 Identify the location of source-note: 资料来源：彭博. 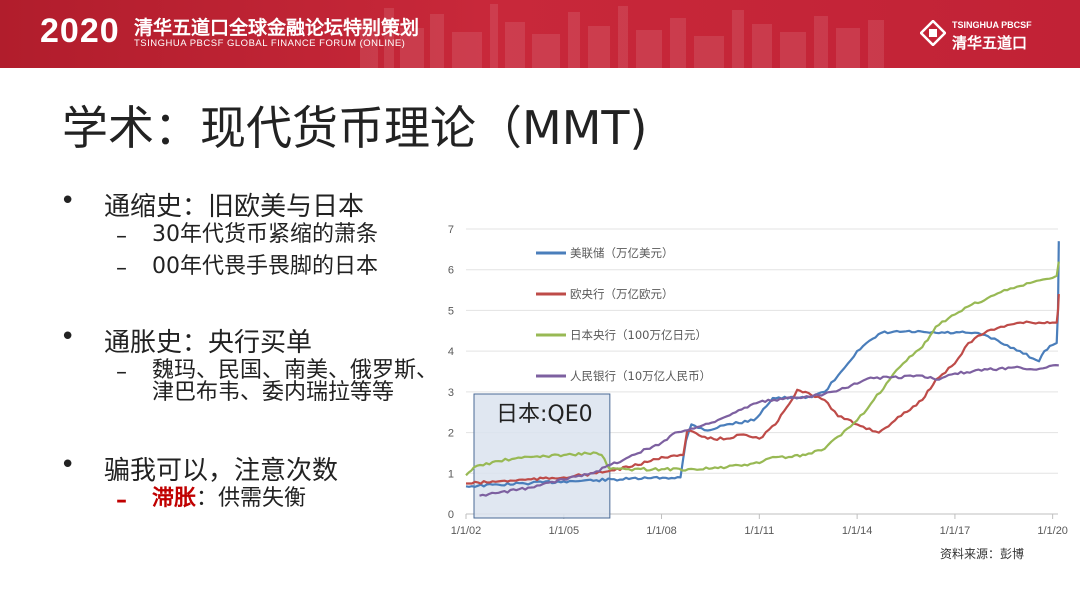
(982, 554).